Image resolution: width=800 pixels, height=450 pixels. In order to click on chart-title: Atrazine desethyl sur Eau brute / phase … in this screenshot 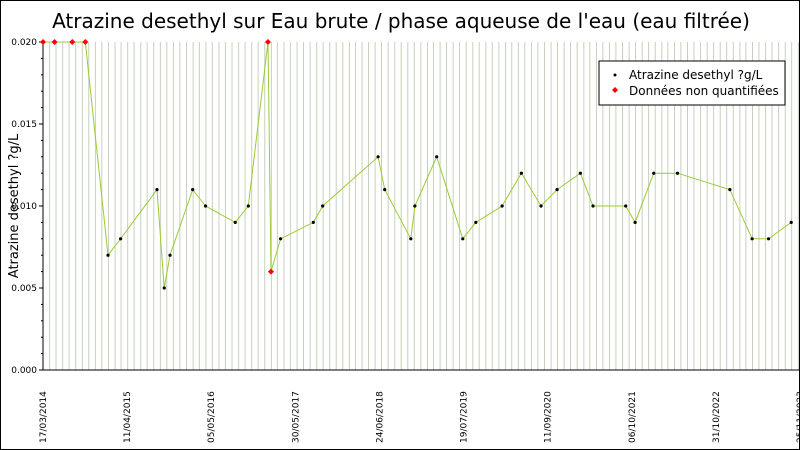, I will do `click(401, 21)`.